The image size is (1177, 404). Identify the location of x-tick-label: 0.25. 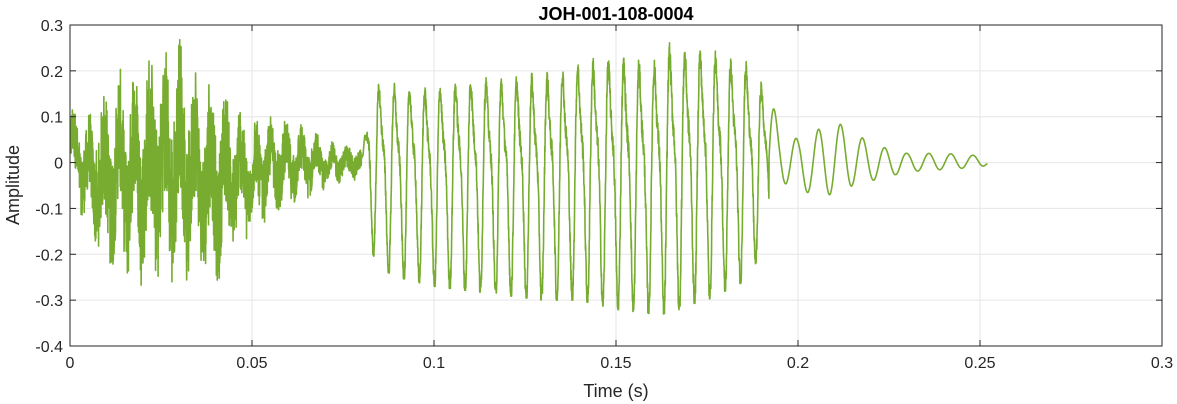
(979, 363).